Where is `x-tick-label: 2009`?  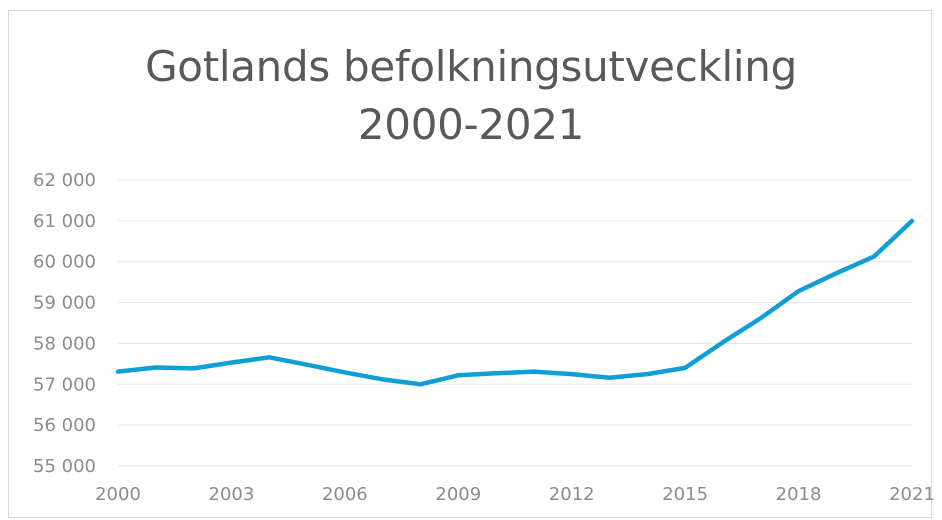
x-tick-label: 2009 is located at coordinates (458, 494).